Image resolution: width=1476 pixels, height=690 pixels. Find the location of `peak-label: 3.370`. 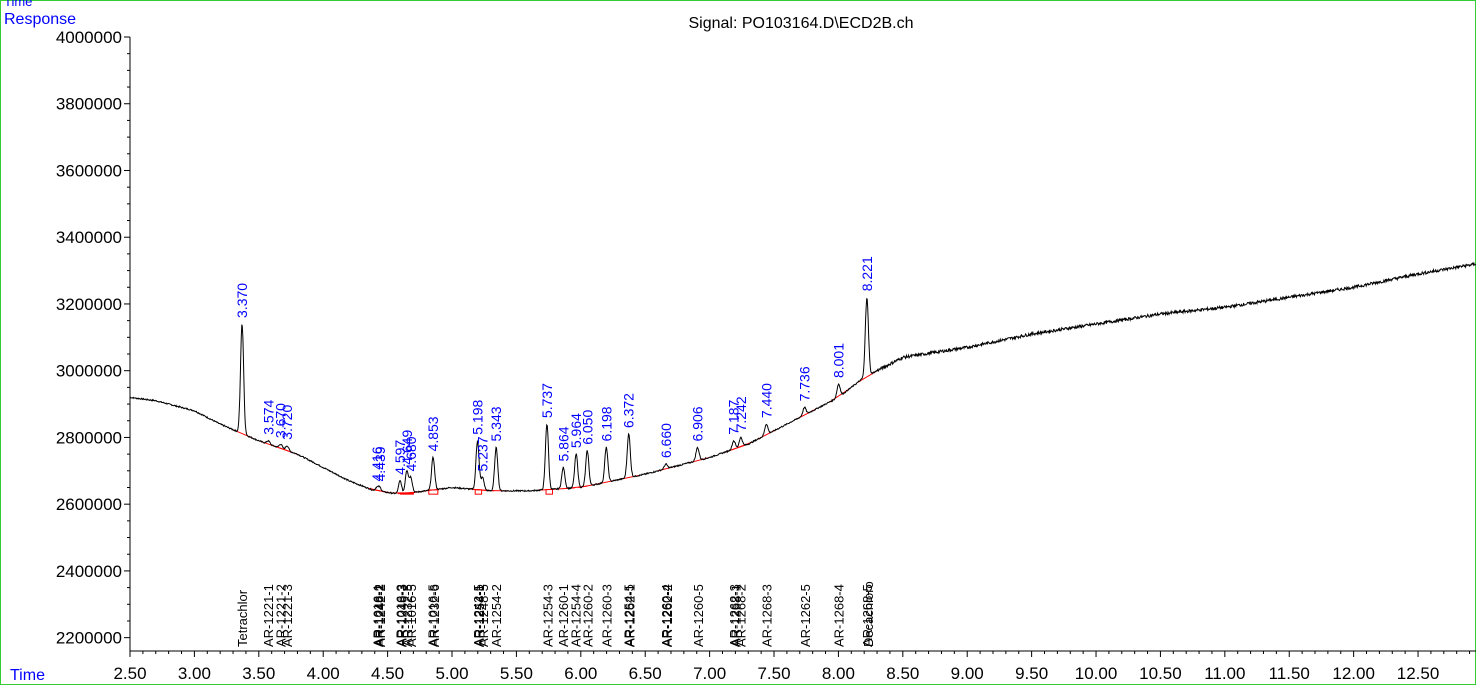

peak-label: 3.370 is located at coordinates (242, 300).